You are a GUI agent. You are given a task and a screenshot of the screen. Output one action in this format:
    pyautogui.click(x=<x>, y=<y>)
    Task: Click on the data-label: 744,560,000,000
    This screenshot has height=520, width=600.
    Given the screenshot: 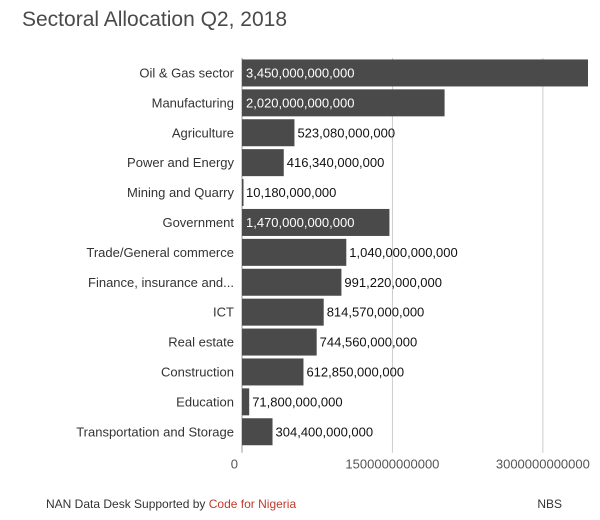 What is the action you would take?
    pyautogui.click(x=369, y=342)
    